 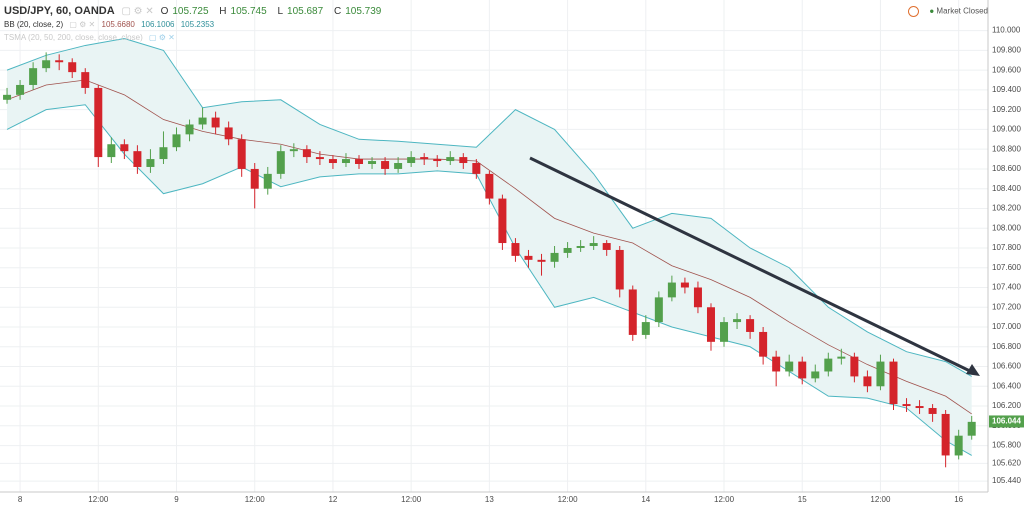 I want to click on y-tick-label: 105.800, so click(x=1006, y=445).